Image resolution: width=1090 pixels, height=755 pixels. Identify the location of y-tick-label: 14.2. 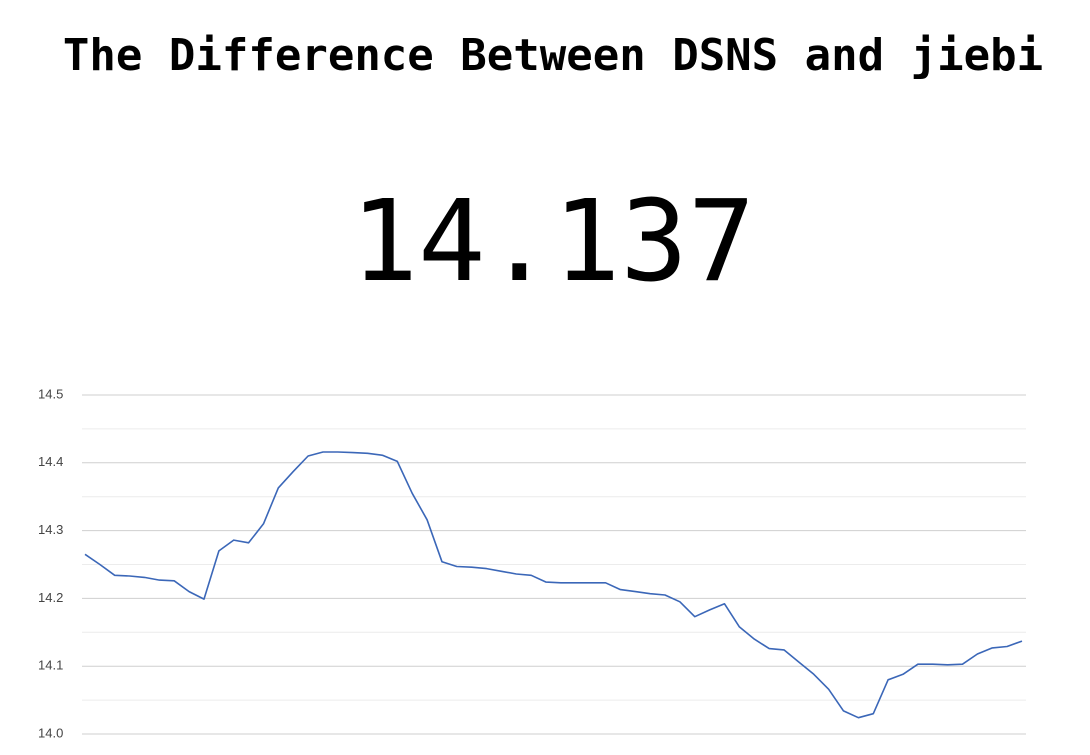
(50, 597).